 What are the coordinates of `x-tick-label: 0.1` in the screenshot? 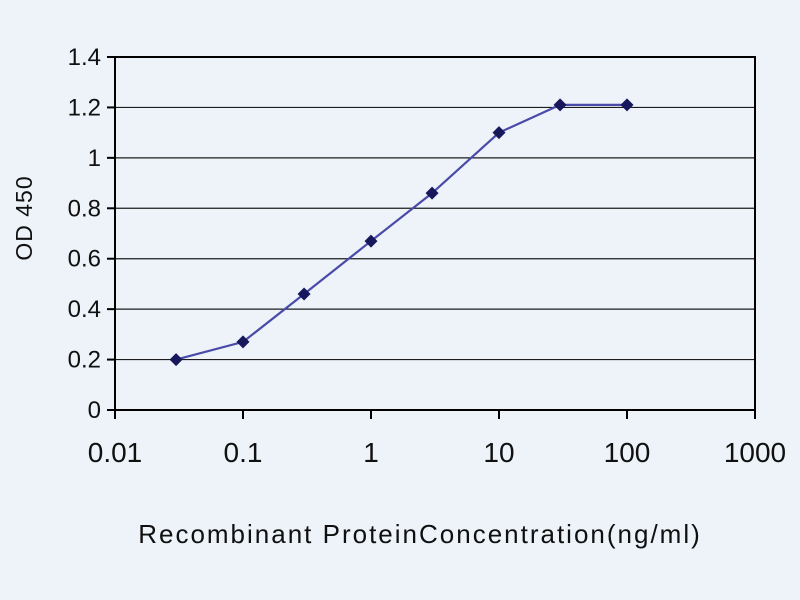 It's located at (243, 452).